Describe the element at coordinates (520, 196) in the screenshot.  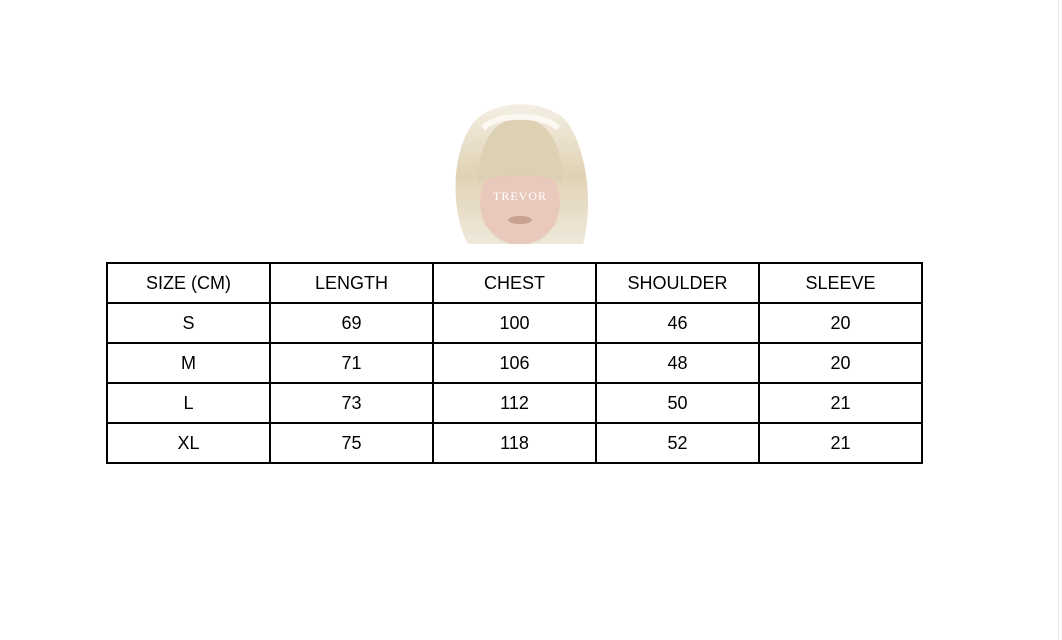
I see `logo-text: TREVOR` at that location.